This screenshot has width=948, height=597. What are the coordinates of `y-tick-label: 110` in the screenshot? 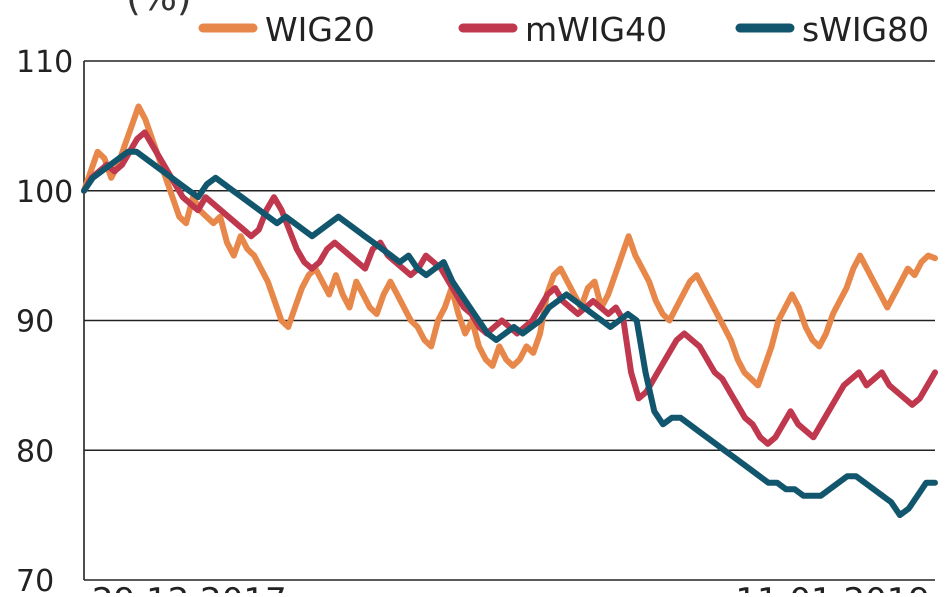 It's located at (44, 62).